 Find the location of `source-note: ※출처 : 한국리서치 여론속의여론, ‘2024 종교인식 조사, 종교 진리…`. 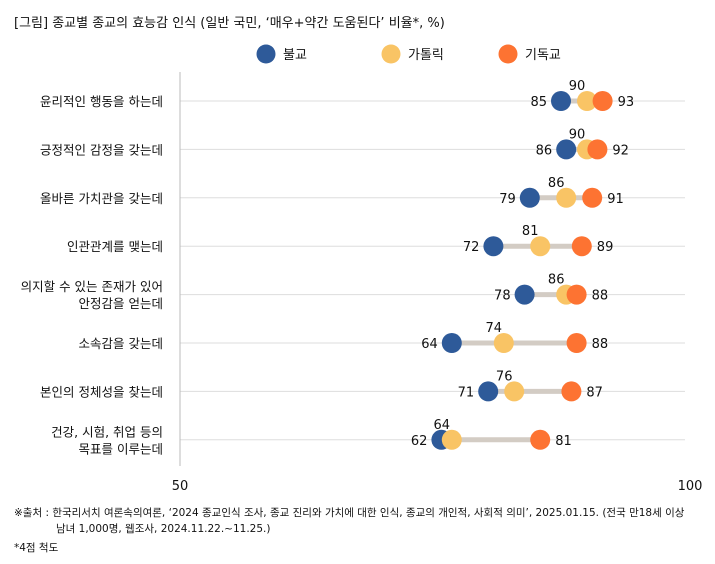

source-note: ※출처 : 한국리서치 여론속의여론, ‘2024 종교인식 조사, 종교 진리… is located at coordinates (349, 513).